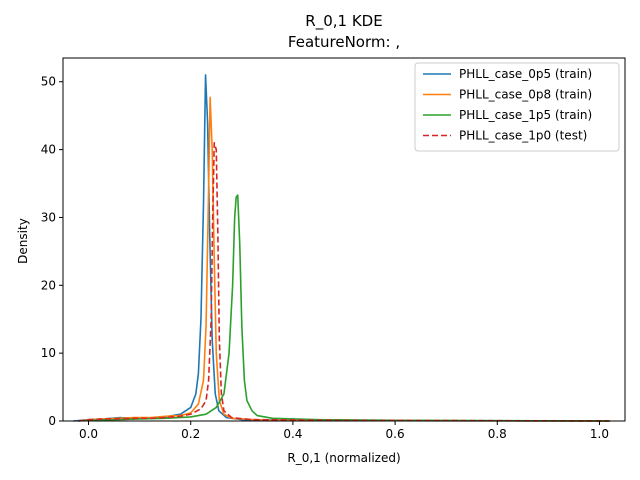 This screenshot has width=640, height=480. I want to click on y-tick-label: 0, so click(52, 421).